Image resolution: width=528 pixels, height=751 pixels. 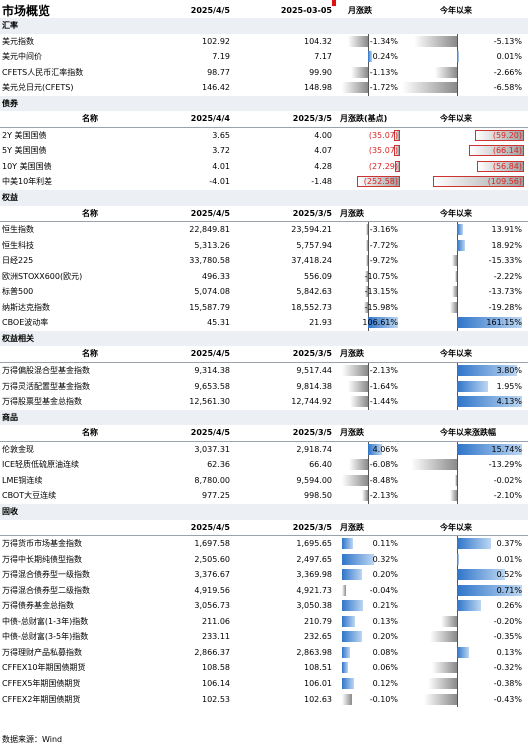 What do you see at coordinates (264, 637) in the screenshot?
I see `table-row: 中债-总财富(3-5年)指数 233.11 232.65 0.20% -0.35%` at bounding box center [264, 637].